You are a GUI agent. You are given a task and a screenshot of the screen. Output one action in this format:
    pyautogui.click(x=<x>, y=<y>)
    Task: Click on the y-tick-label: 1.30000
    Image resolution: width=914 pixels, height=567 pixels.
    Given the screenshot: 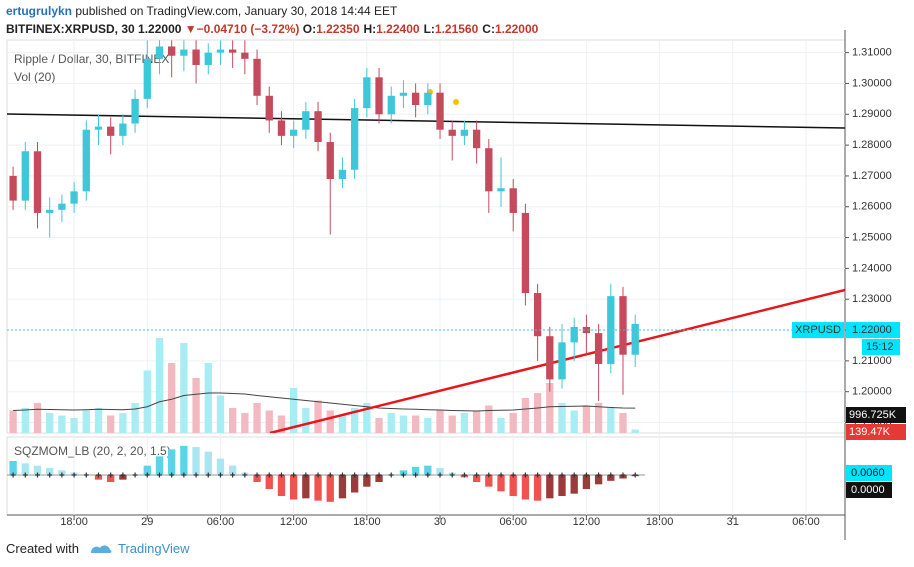 What is the action you would take?
    pyautogui.click(x=872, y=83)
    